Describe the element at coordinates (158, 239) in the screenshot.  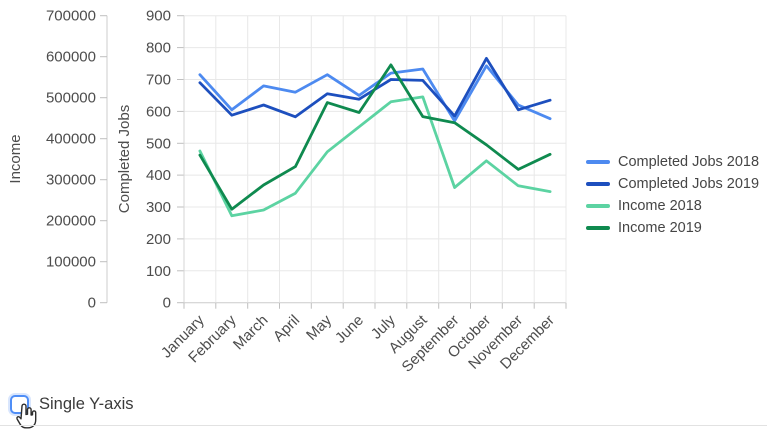
I see `svg-text: 200` at that location.